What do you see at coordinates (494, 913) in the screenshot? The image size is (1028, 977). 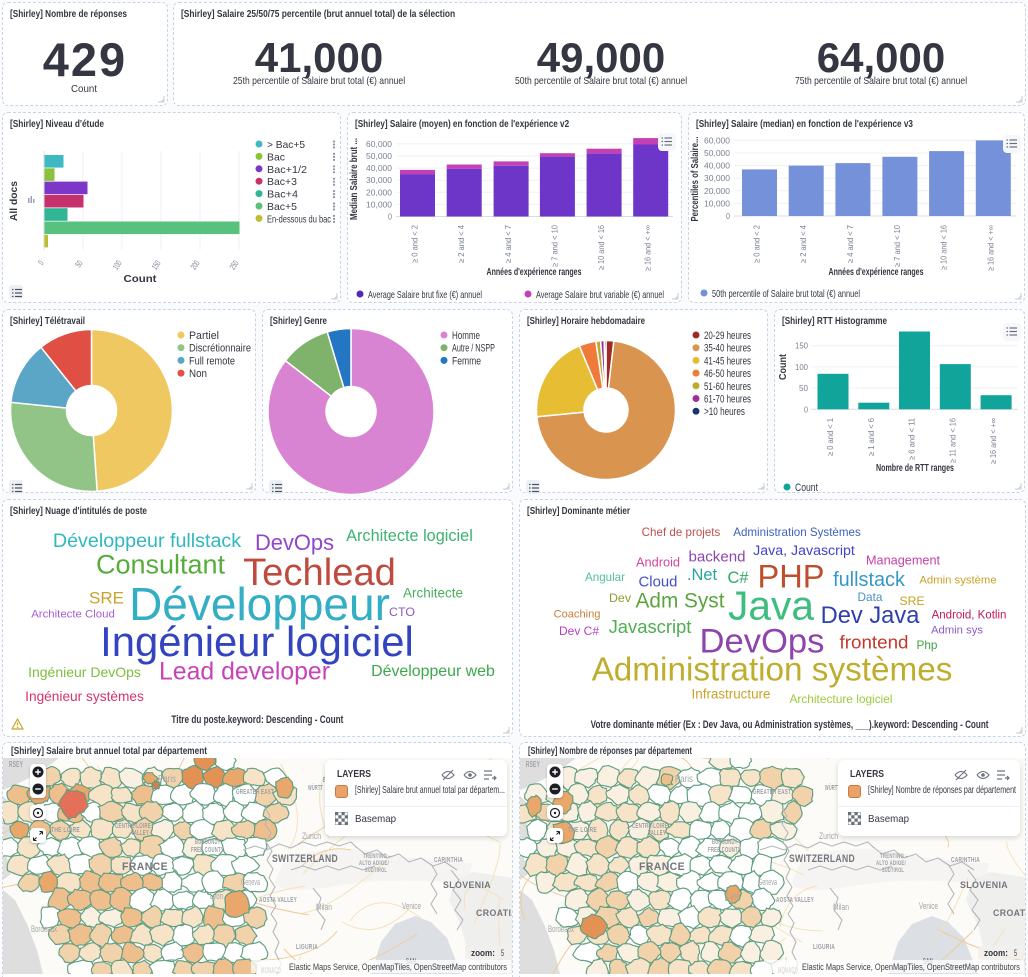 I see `svg-text: CROATIA` at bounding box center [494, 913].